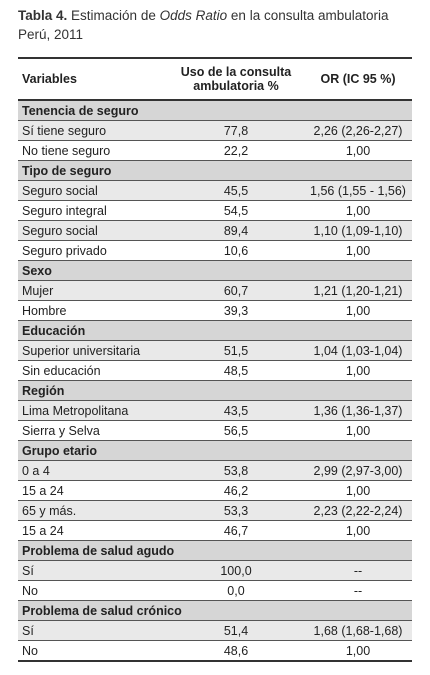 The width and height of the screenshot is (430, 675). What do you see at coordinates (93, 370) in the screenshot?
I see `cell: Sin educación` at bounding box center [93, 370].